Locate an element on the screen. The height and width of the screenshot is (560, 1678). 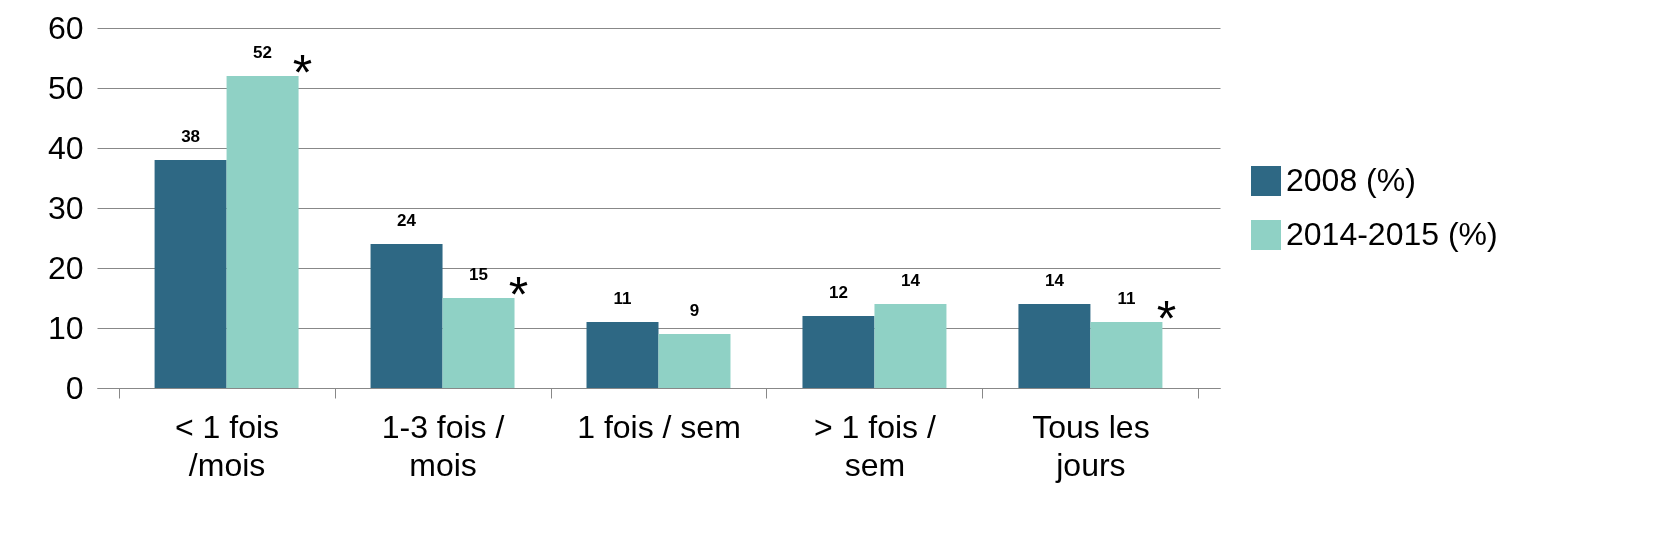
x-tick-label: 1 fois / sem is located at coordinates (659, 426).